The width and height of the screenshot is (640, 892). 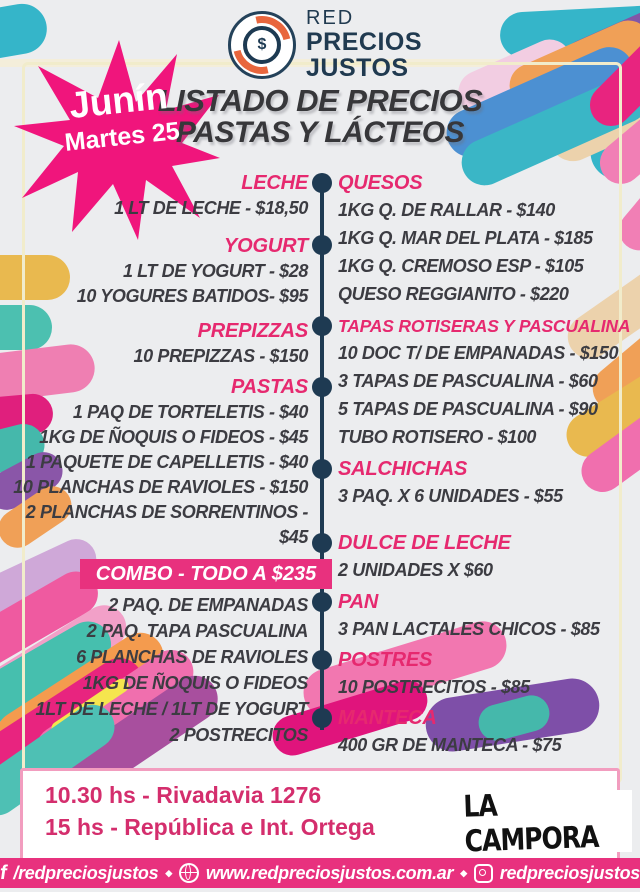 I want to click on price-item: 1KG Q. MAR DEL PLATA - $185, so click(x=465, y=238).